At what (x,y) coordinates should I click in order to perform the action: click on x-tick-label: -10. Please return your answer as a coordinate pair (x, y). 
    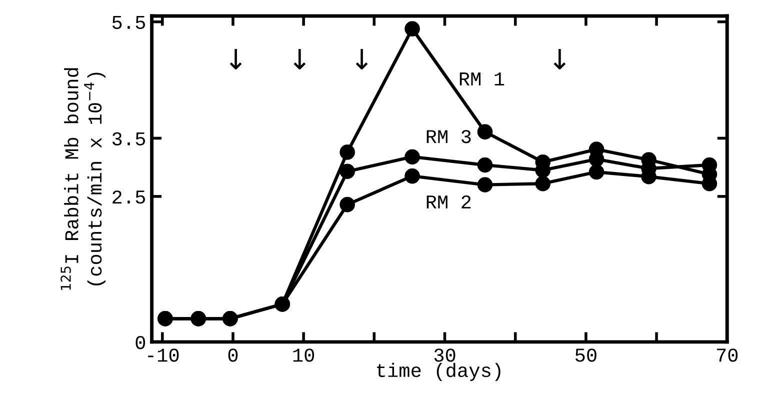
    Looking at the image, I should click on (163, 355).